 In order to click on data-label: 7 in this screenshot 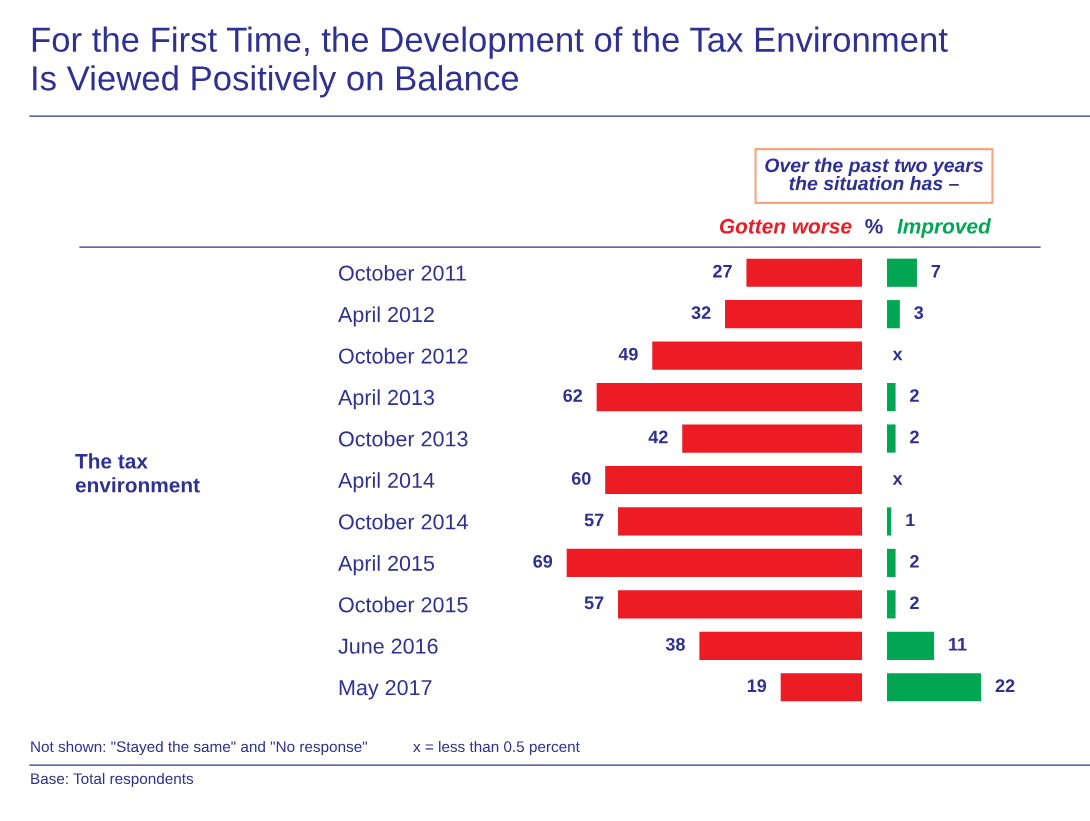, I will do `click(936, 271)`.